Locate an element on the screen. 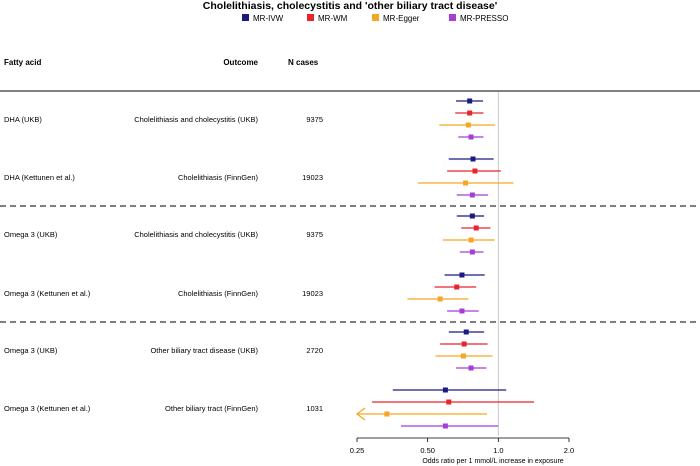 The width and height of the screenshot is (700, 466). legend-swatch-mr-ivw is located at coordinates (245, 17).